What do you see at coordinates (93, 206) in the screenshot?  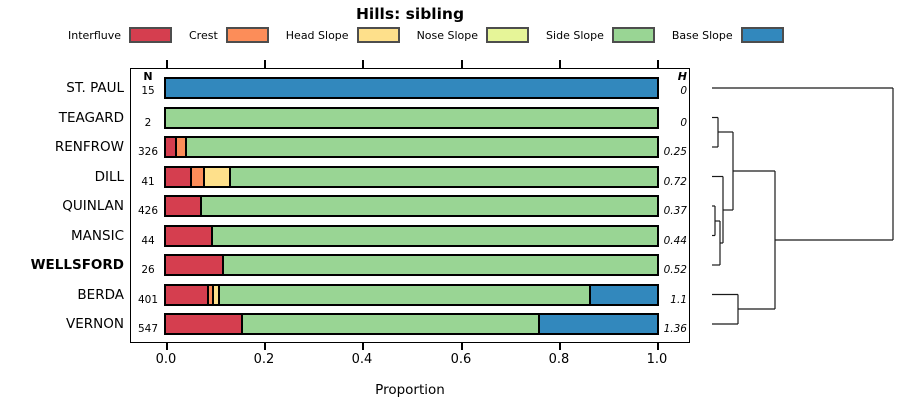 I see `row-label: QUINLAN` at bounding box center [93, 206].